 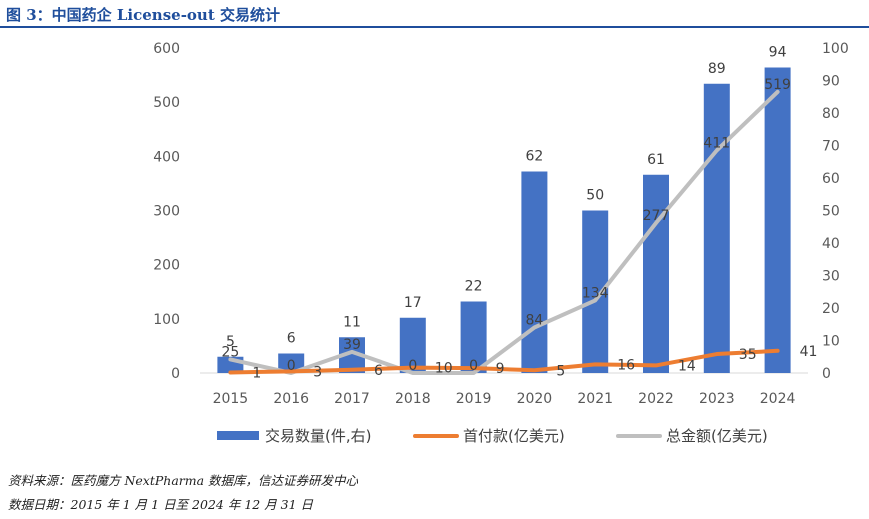 I want to click on deal-count-label: 22, so click(x=474, y=287).